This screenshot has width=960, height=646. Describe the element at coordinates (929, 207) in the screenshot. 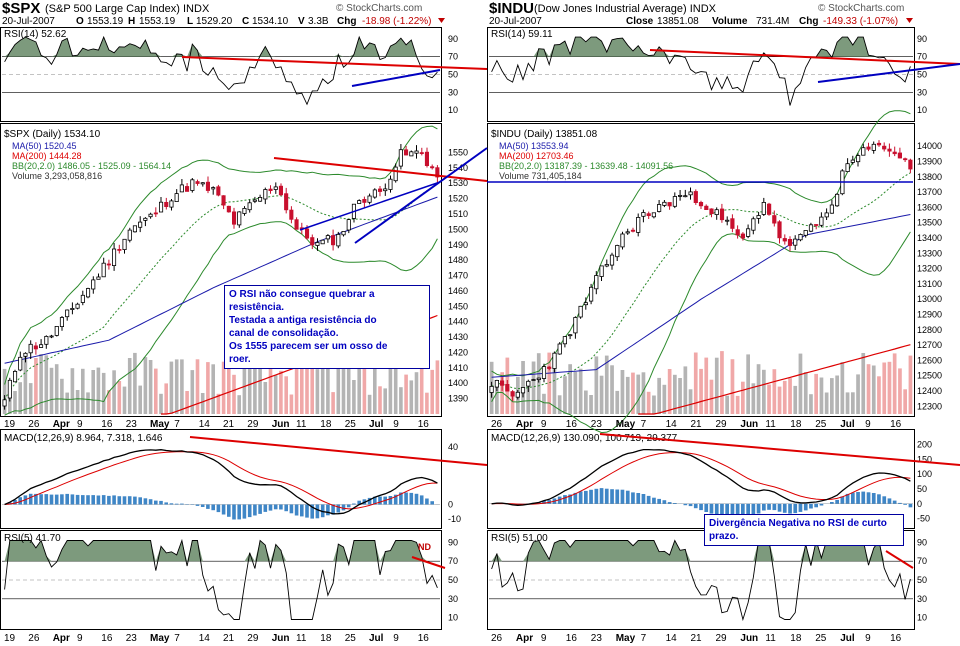

I see `axis-tick-label: 13600` at that location.